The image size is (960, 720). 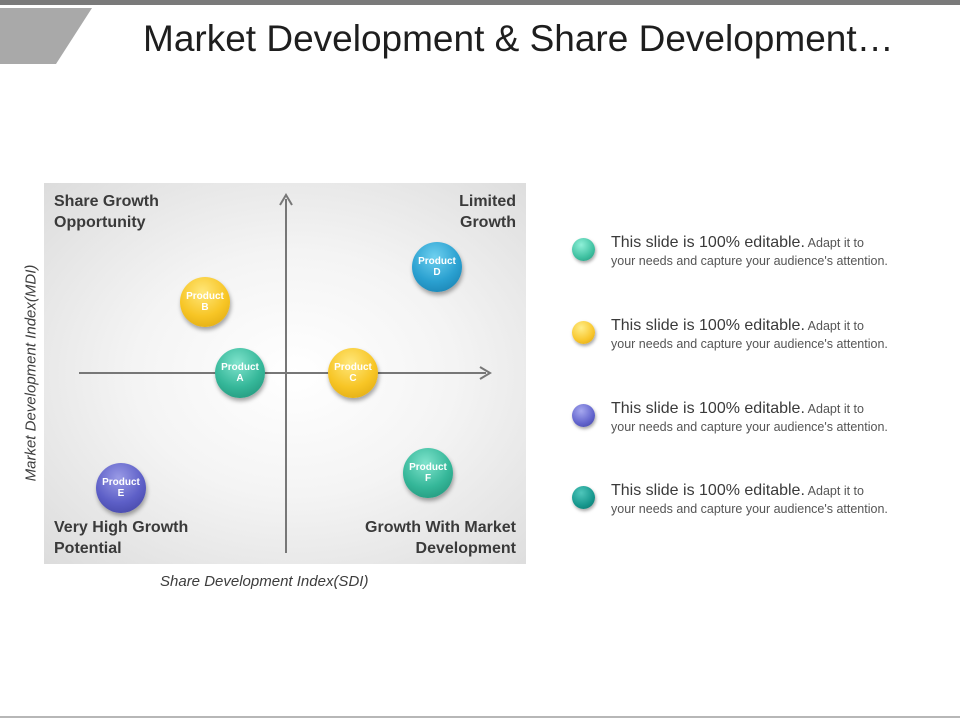 I want to click on footer-rule, so click(x=480, y=717).